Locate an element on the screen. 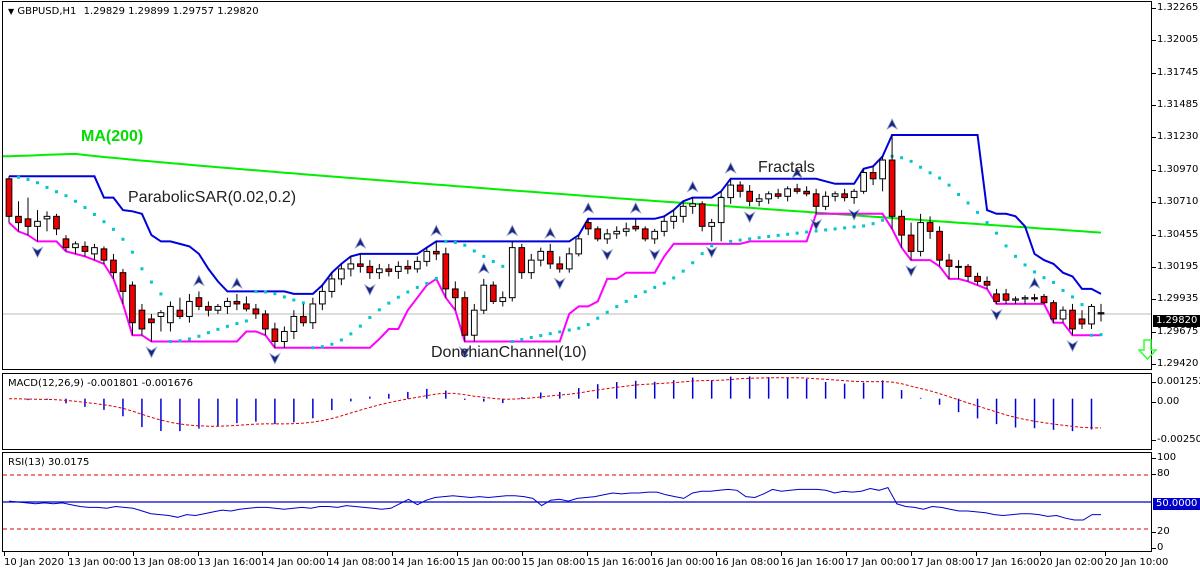 The width and height of the screenshot is (1200, 575). time-label: 15 Jan 16:00 is located at coordinates (619, 560).